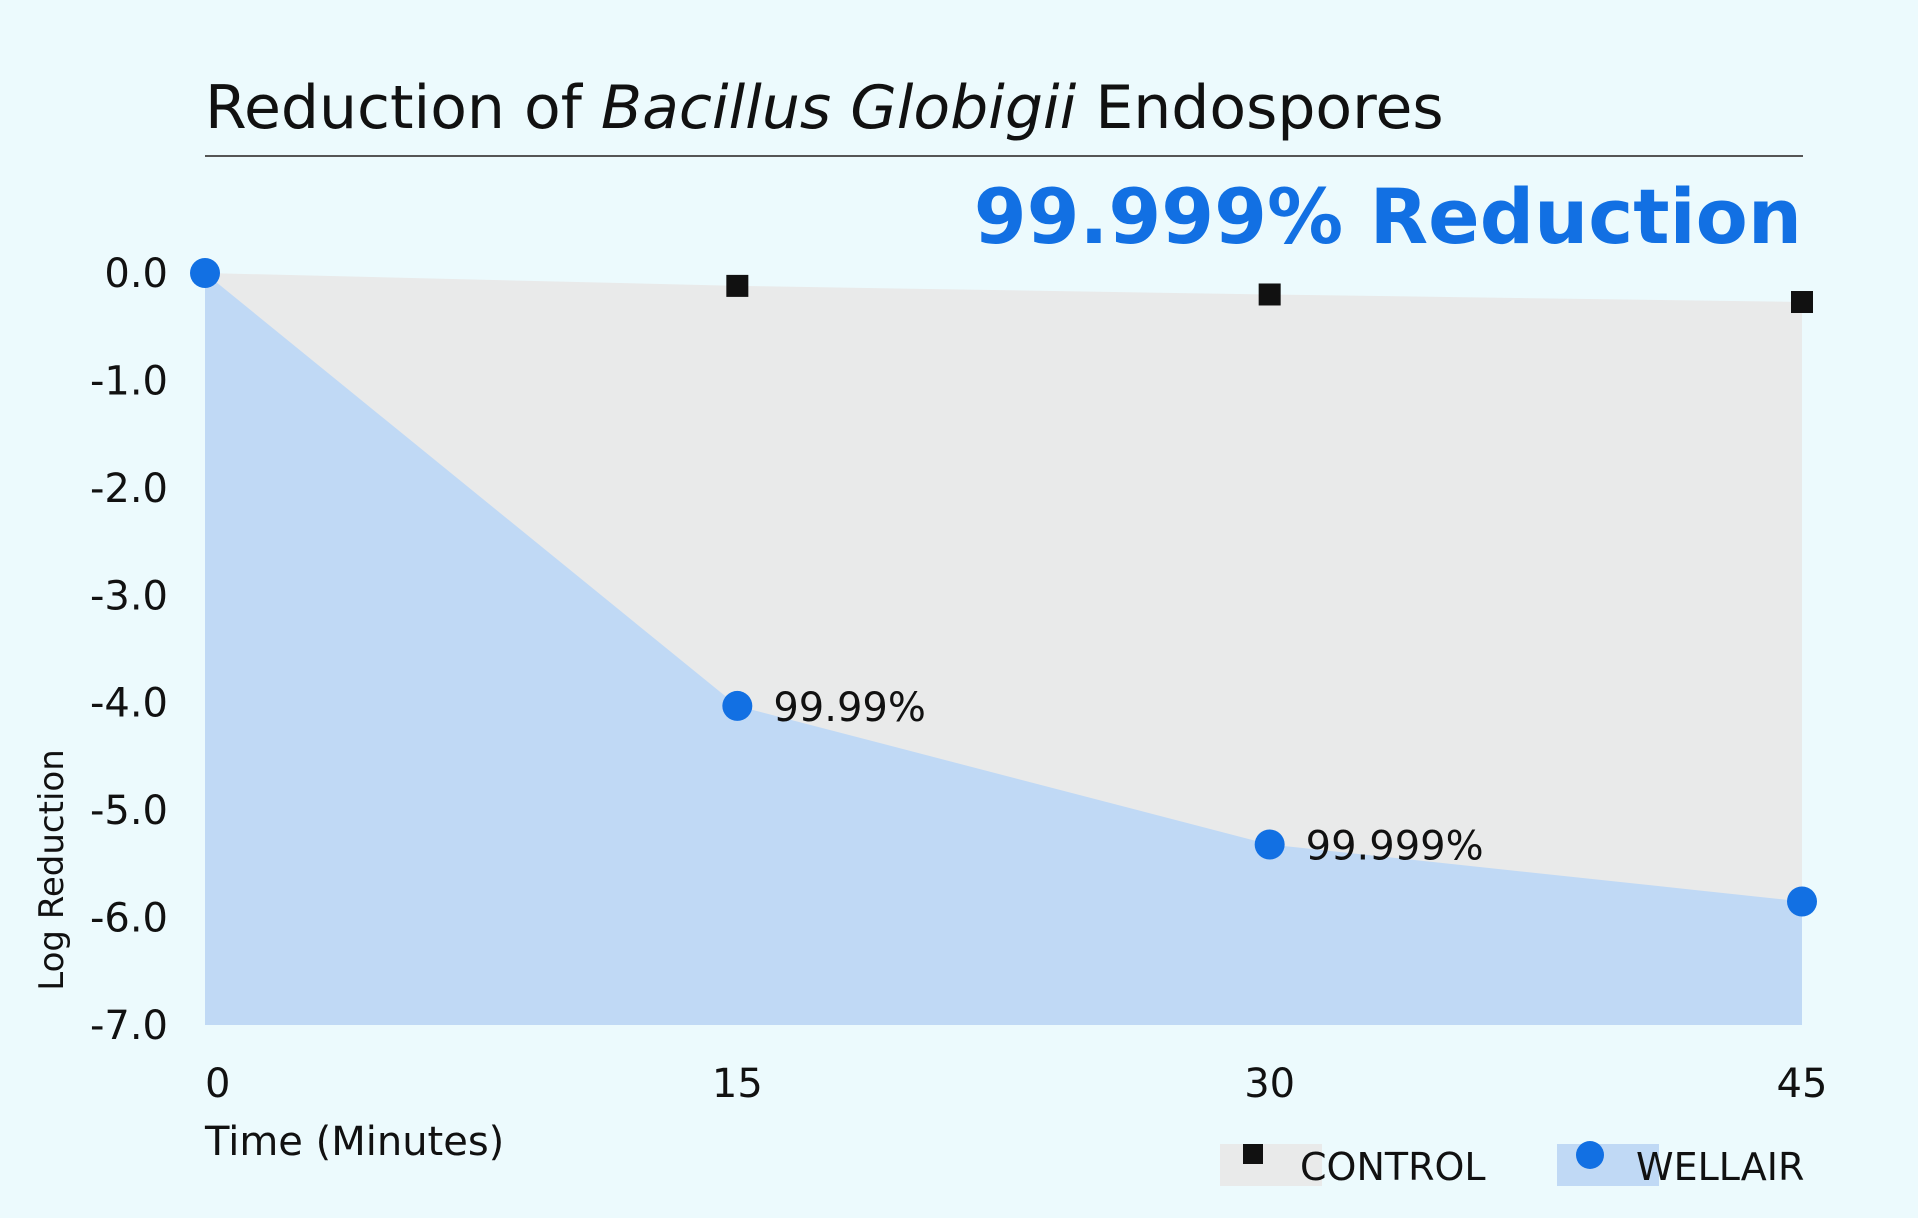 The width and height of the screenshot is (1918, 1218). I want to click on y-tick-label: -5.0, so click(129, 811).